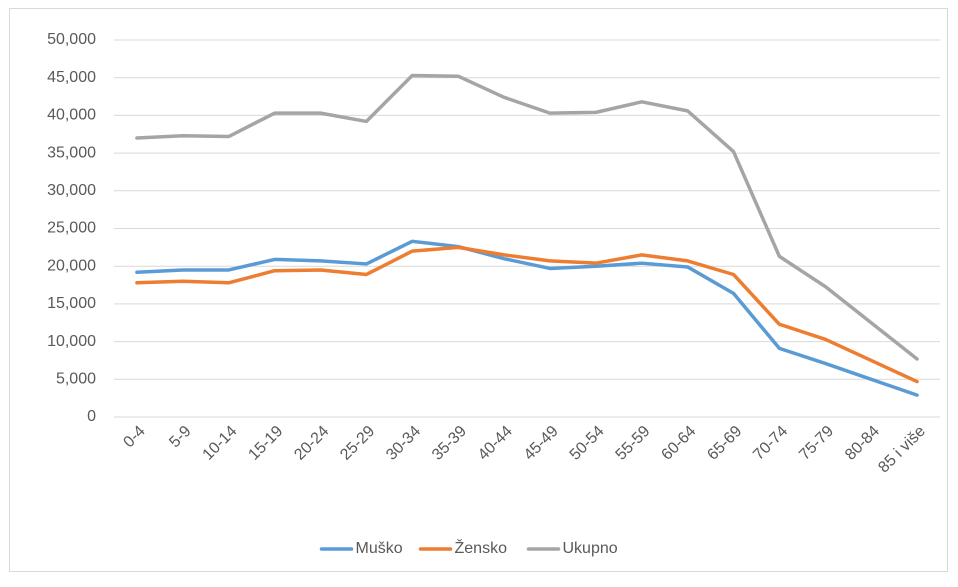  I want to click on y-tick-label: 50,000, so click(71, 39).